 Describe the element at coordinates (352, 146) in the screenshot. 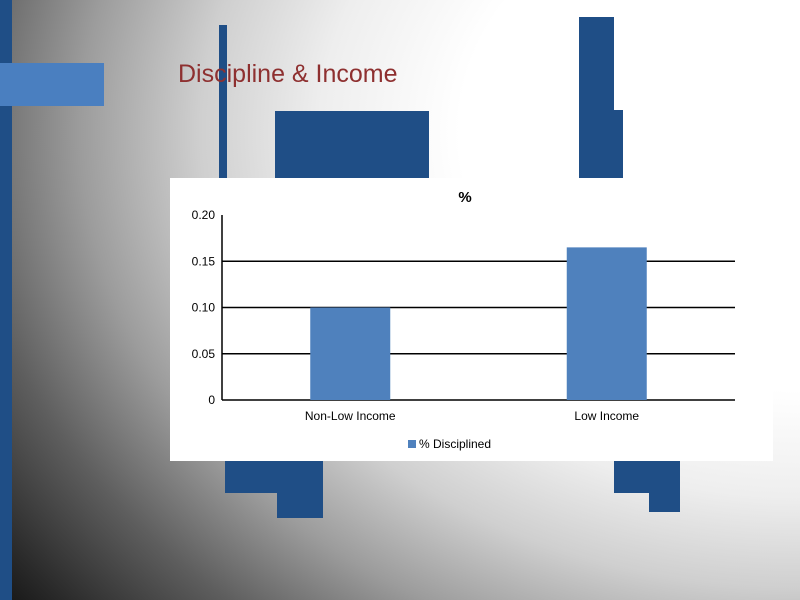

I see `center-top-block` at that location.